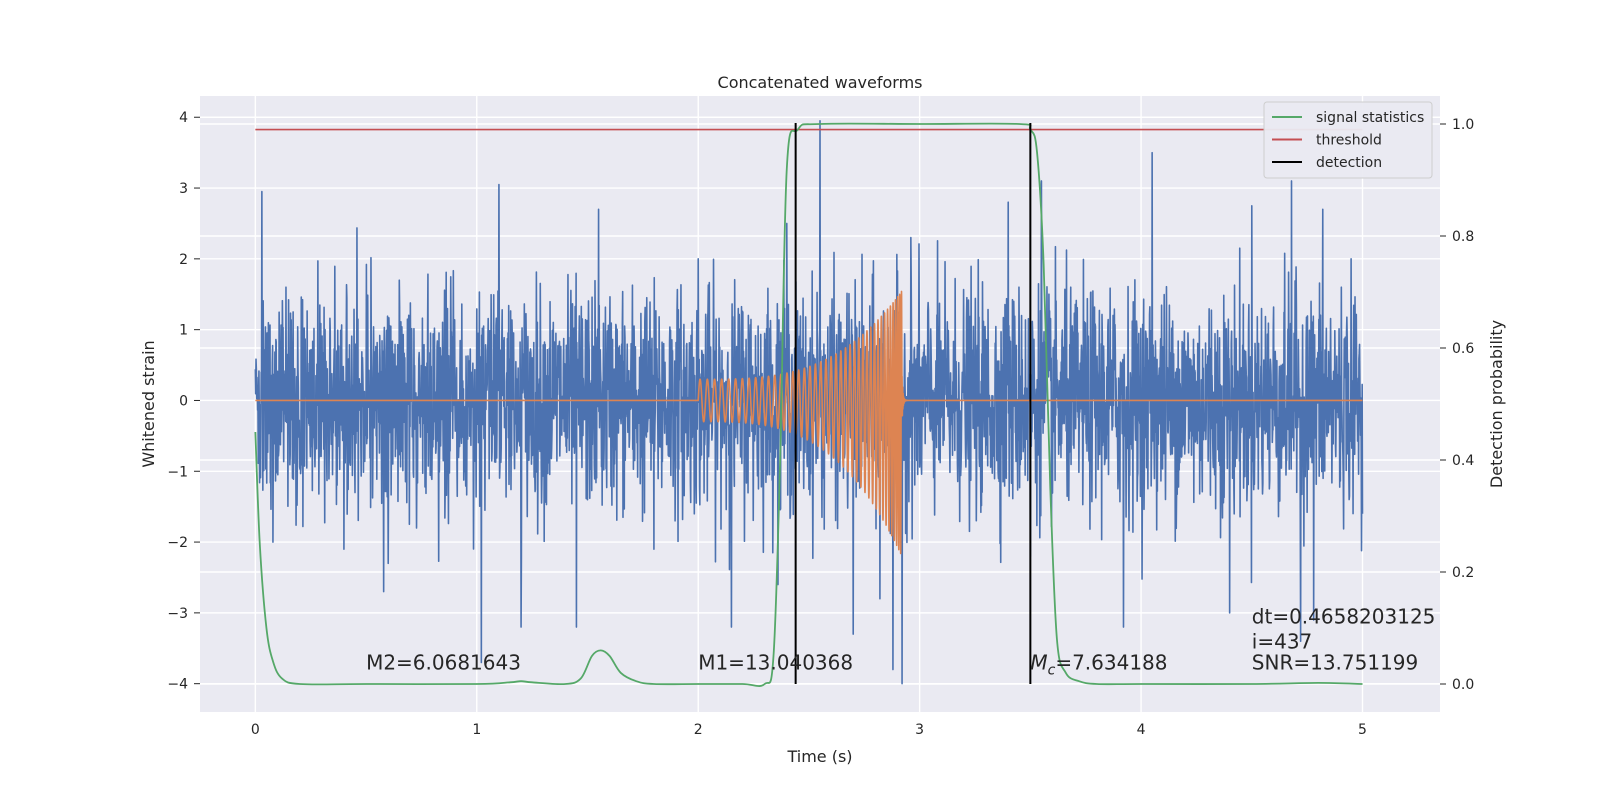 This screenshot has width=1600, height=800. I want to click on legend-label: threshold, so click(1349, 141).